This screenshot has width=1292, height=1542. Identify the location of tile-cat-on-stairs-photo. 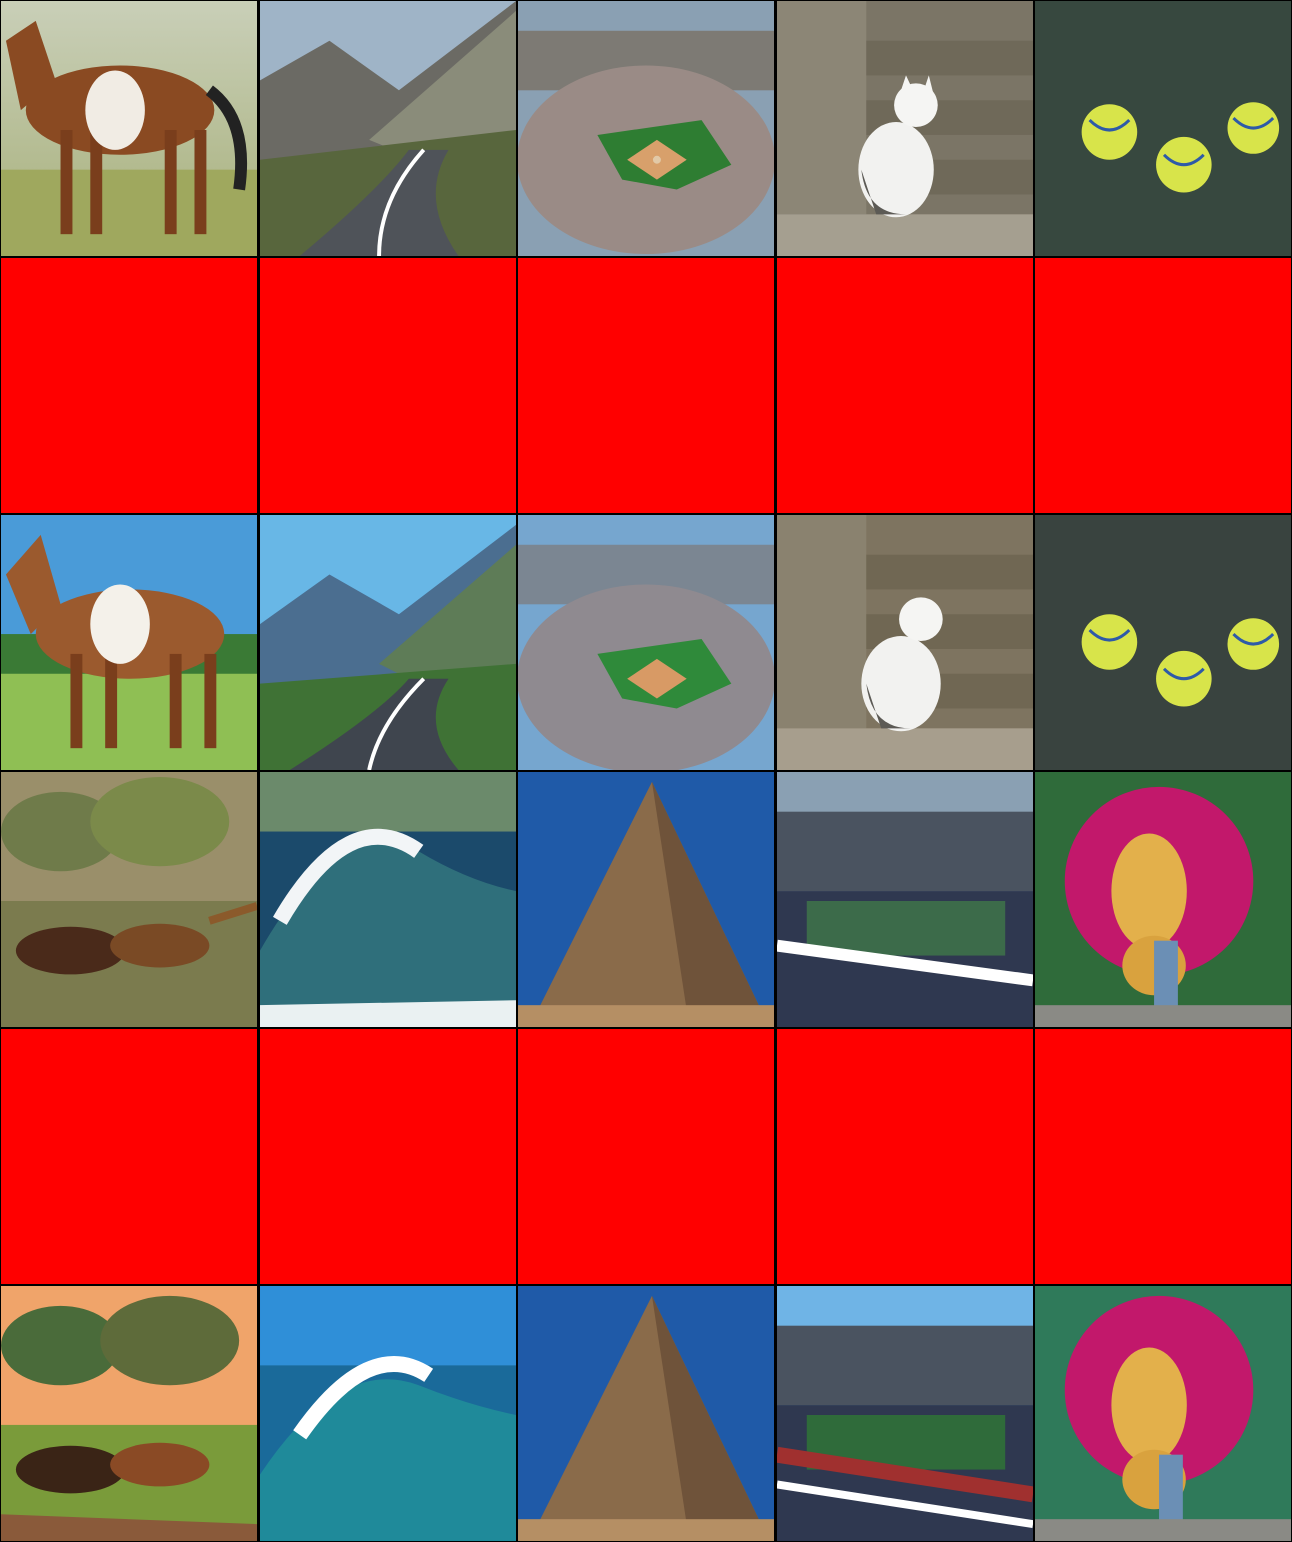
(904, 128).